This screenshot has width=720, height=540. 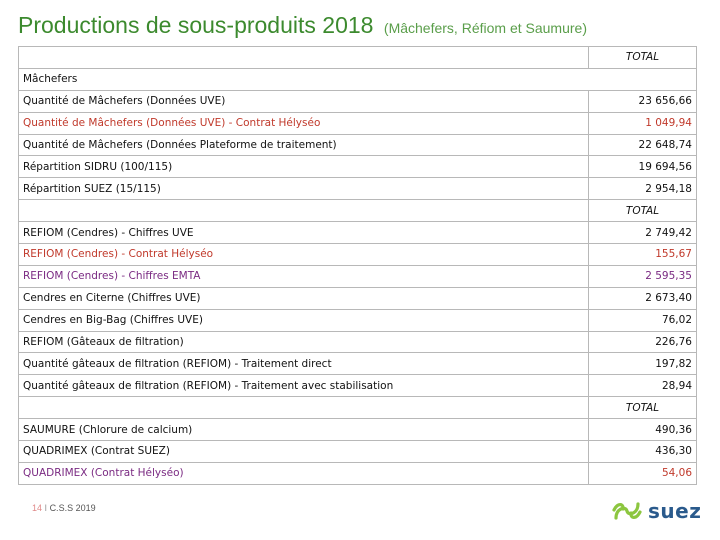 I want to click on row-value: 19 694,56, so click(x=642, y=167).